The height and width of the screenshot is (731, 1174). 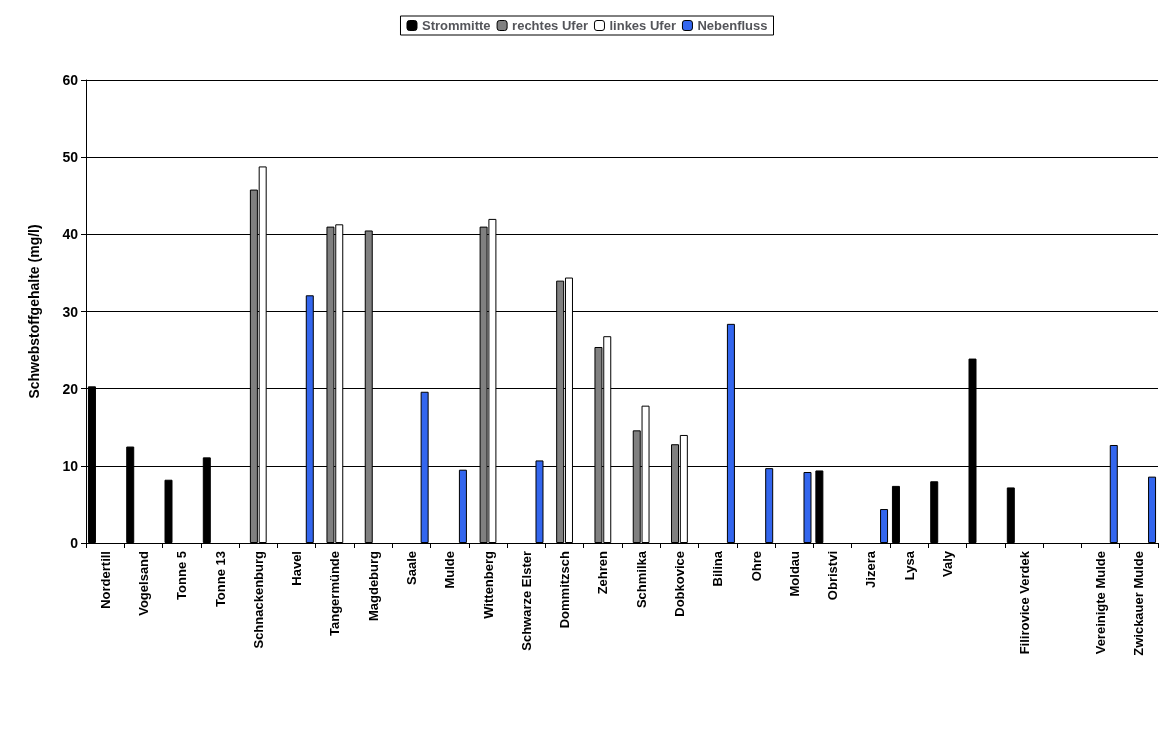 I want to click on legend-label: Nebenfluss, so click(x=732, y=25).